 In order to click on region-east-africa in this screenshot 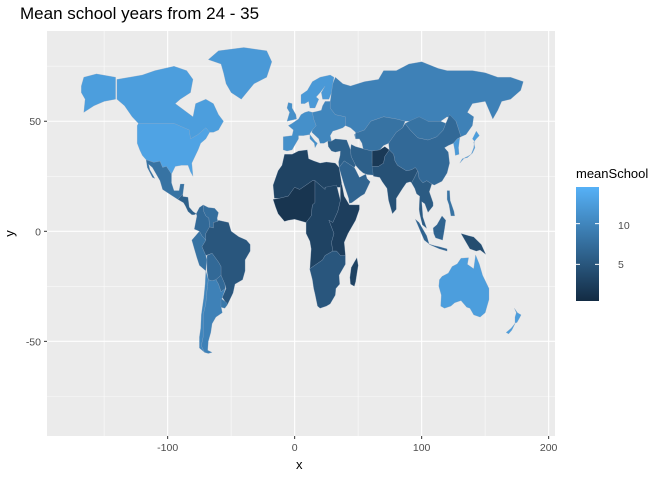, I will do `click(344, 219)`.